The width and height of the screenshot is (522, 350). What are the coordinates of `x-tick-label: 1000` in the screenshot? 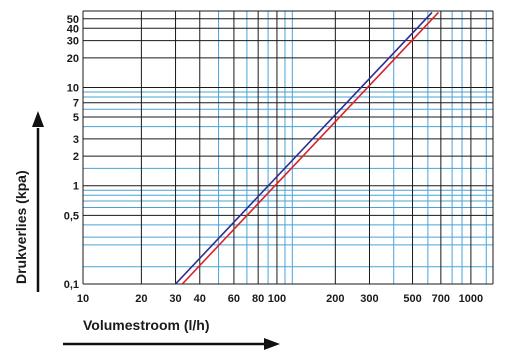 It's located at (471, 299).